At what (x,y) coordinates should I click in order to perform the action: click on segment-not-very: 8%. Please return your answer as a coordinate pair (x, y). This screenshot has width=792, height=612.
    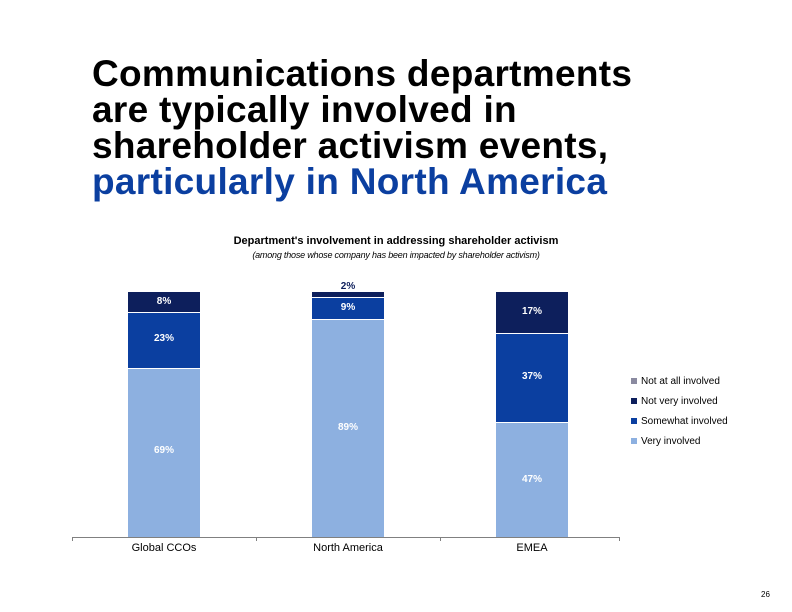
    Looking at the image, I should click on (164, 302).